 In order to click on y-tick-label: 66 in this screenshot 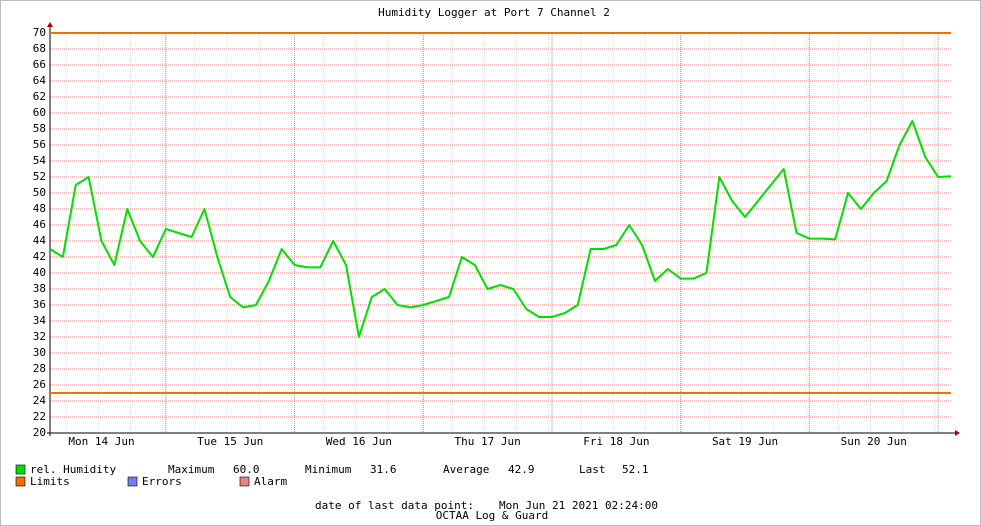, I will do `click(39, 64)`.